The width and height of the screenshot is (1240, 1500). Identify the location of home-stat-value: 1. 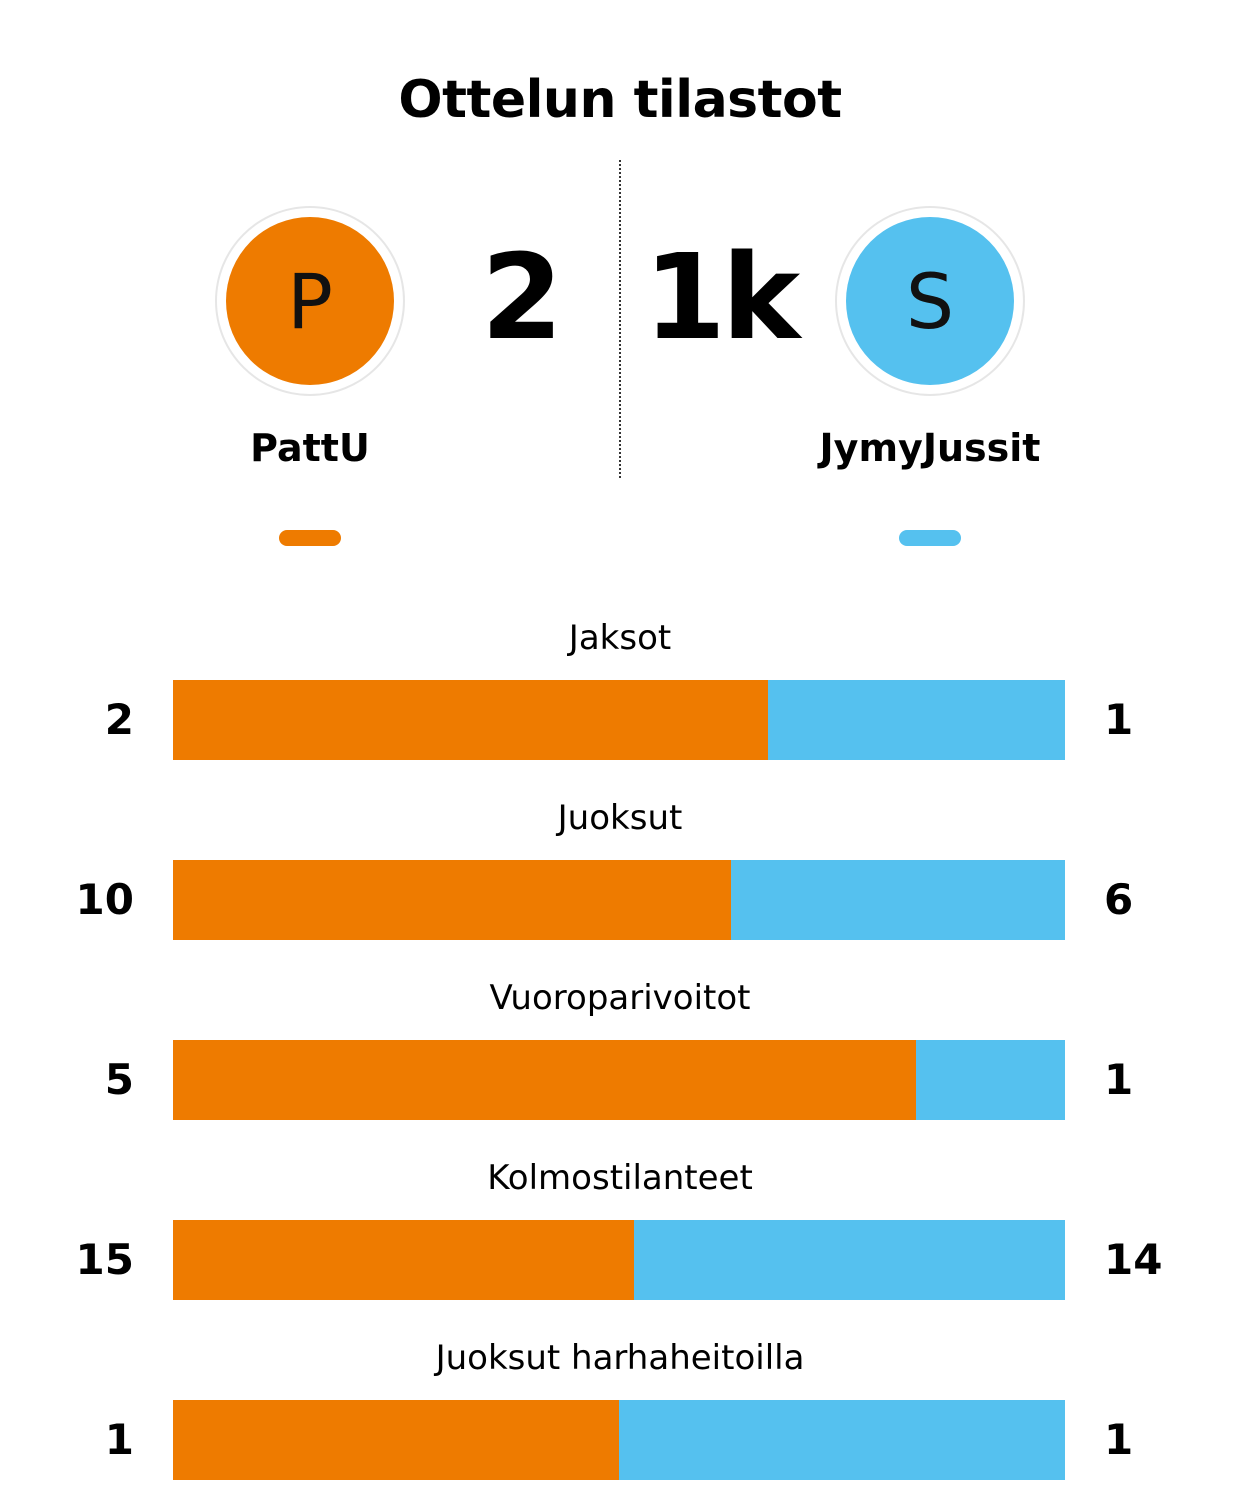
(119, 1439).